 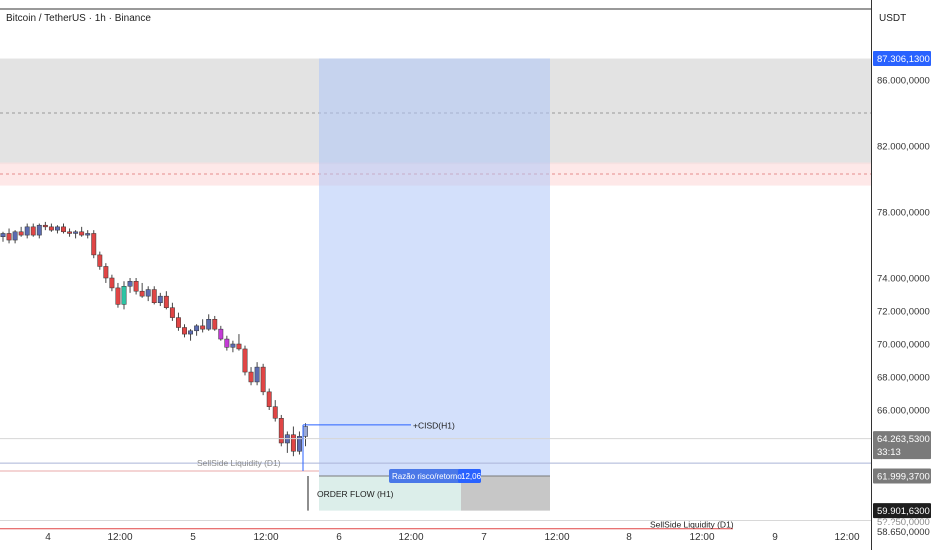 What do you see at coordinates (903, 532) in the screenshot?
I see `price-tick-label: 58.650,0000` at bounding box center [903, 532].